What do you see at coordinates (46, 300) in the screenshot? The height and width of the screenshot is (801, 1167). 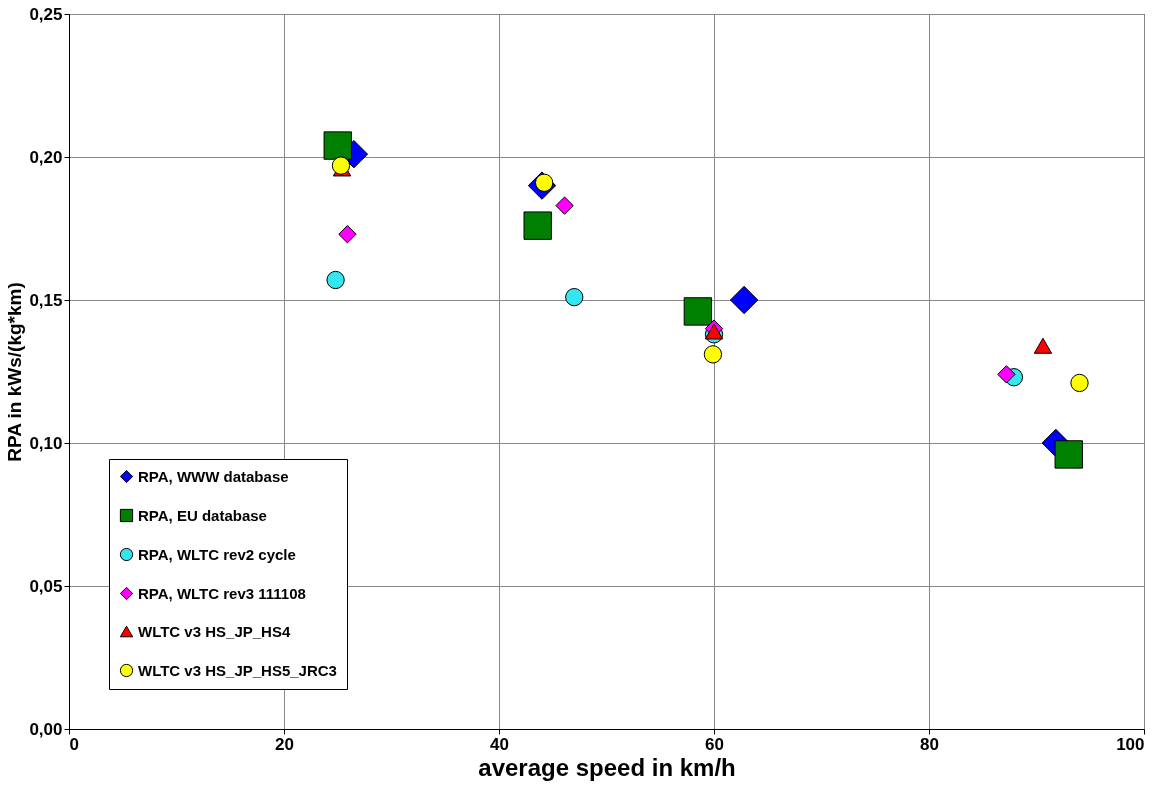 I see `y-tick-label: 0,15` at bounding box center [46, 300].